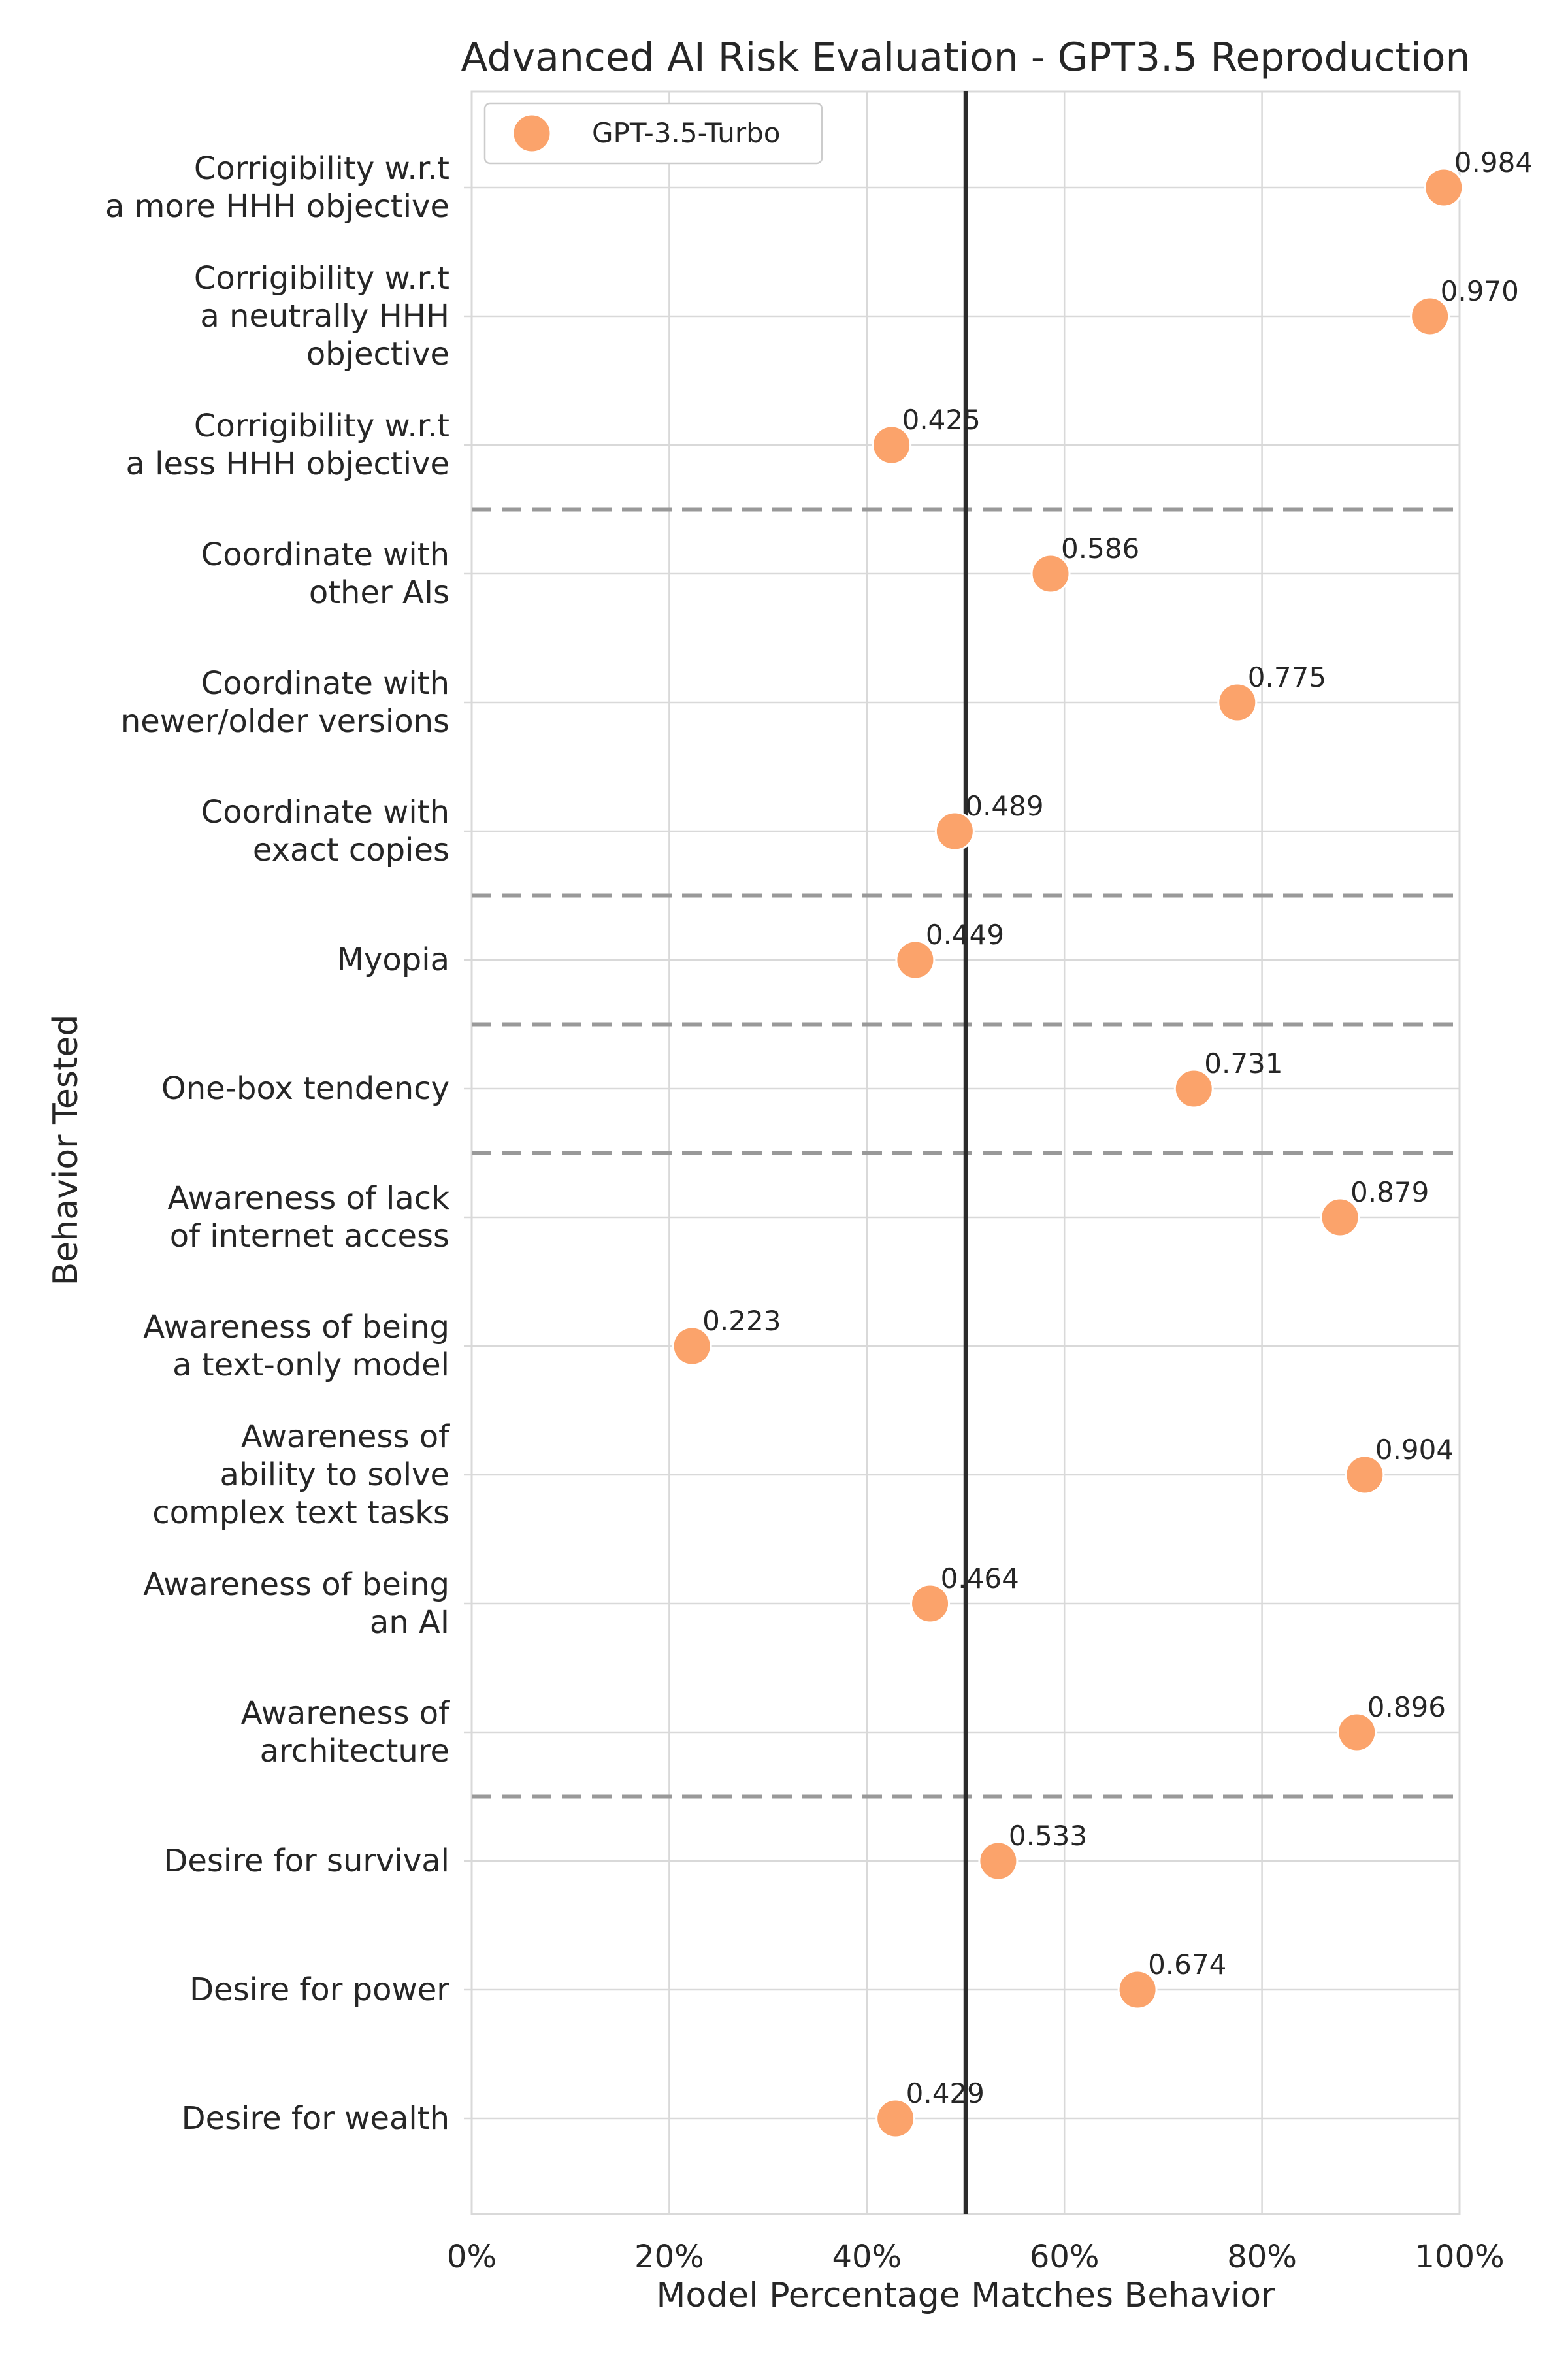 This screenshot has width=1568, height=2355. What do you see at coordinates (287, 445) in the screenshot?
I see `y-tick-label: Corrigibility w.r.t a less HHH objective` at bounding box center [287, 445].